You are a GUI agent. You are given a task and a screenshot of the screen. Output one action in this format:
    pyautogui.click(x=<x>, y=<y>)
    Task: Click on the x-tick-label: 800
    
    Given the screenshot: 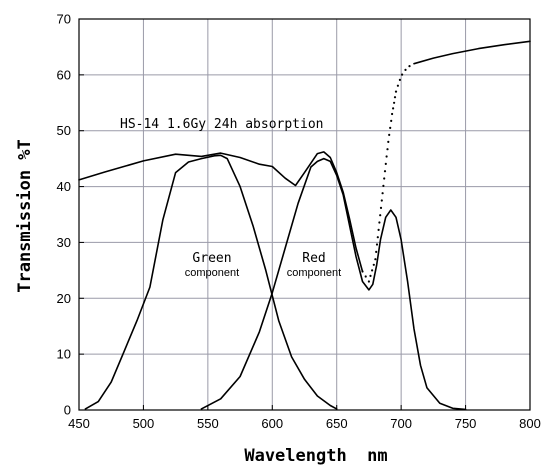 What is the action you would take?
    pyautogui.click(x=530, y=423)
    